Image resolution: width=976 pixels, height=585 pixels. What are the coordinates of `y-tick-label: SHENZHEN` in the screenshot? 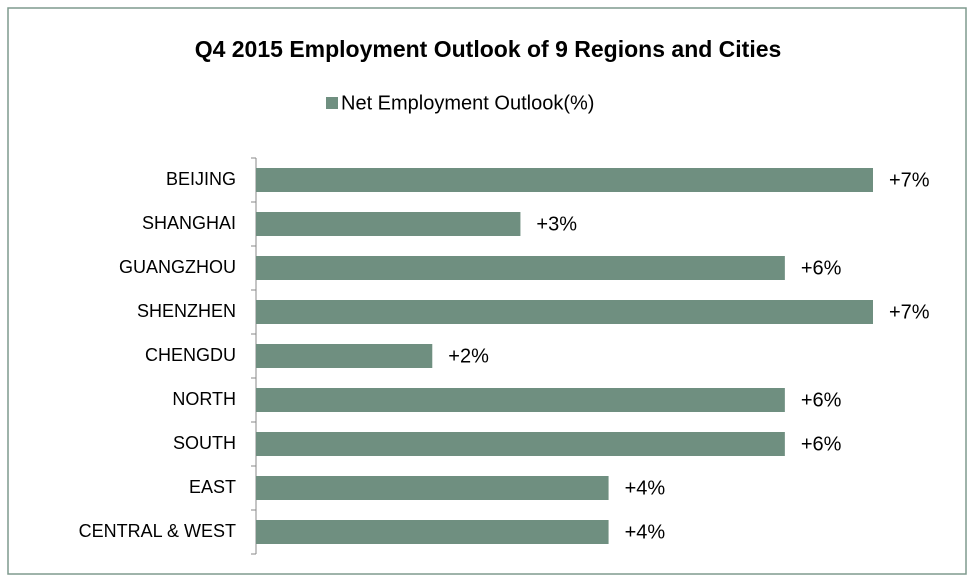 It's located at (186, 311).